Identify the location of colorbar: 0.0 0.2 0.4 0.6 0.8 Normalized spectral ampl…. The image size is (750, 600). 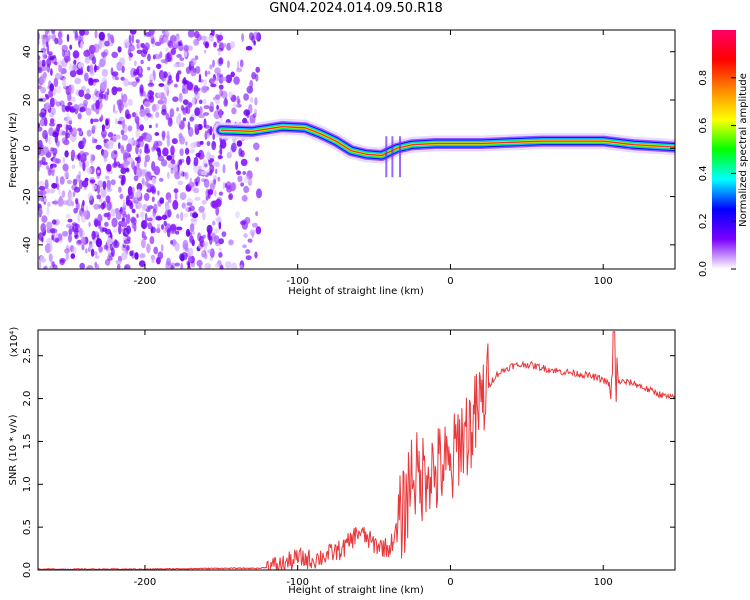
(723, 153).